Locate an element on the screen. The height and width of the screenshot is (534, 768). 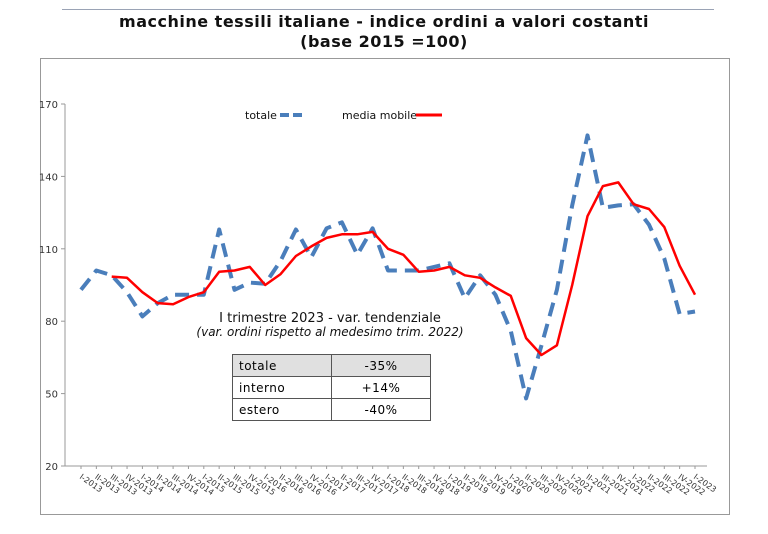
legend-label: media mobile is located at coordinates (379, 115).